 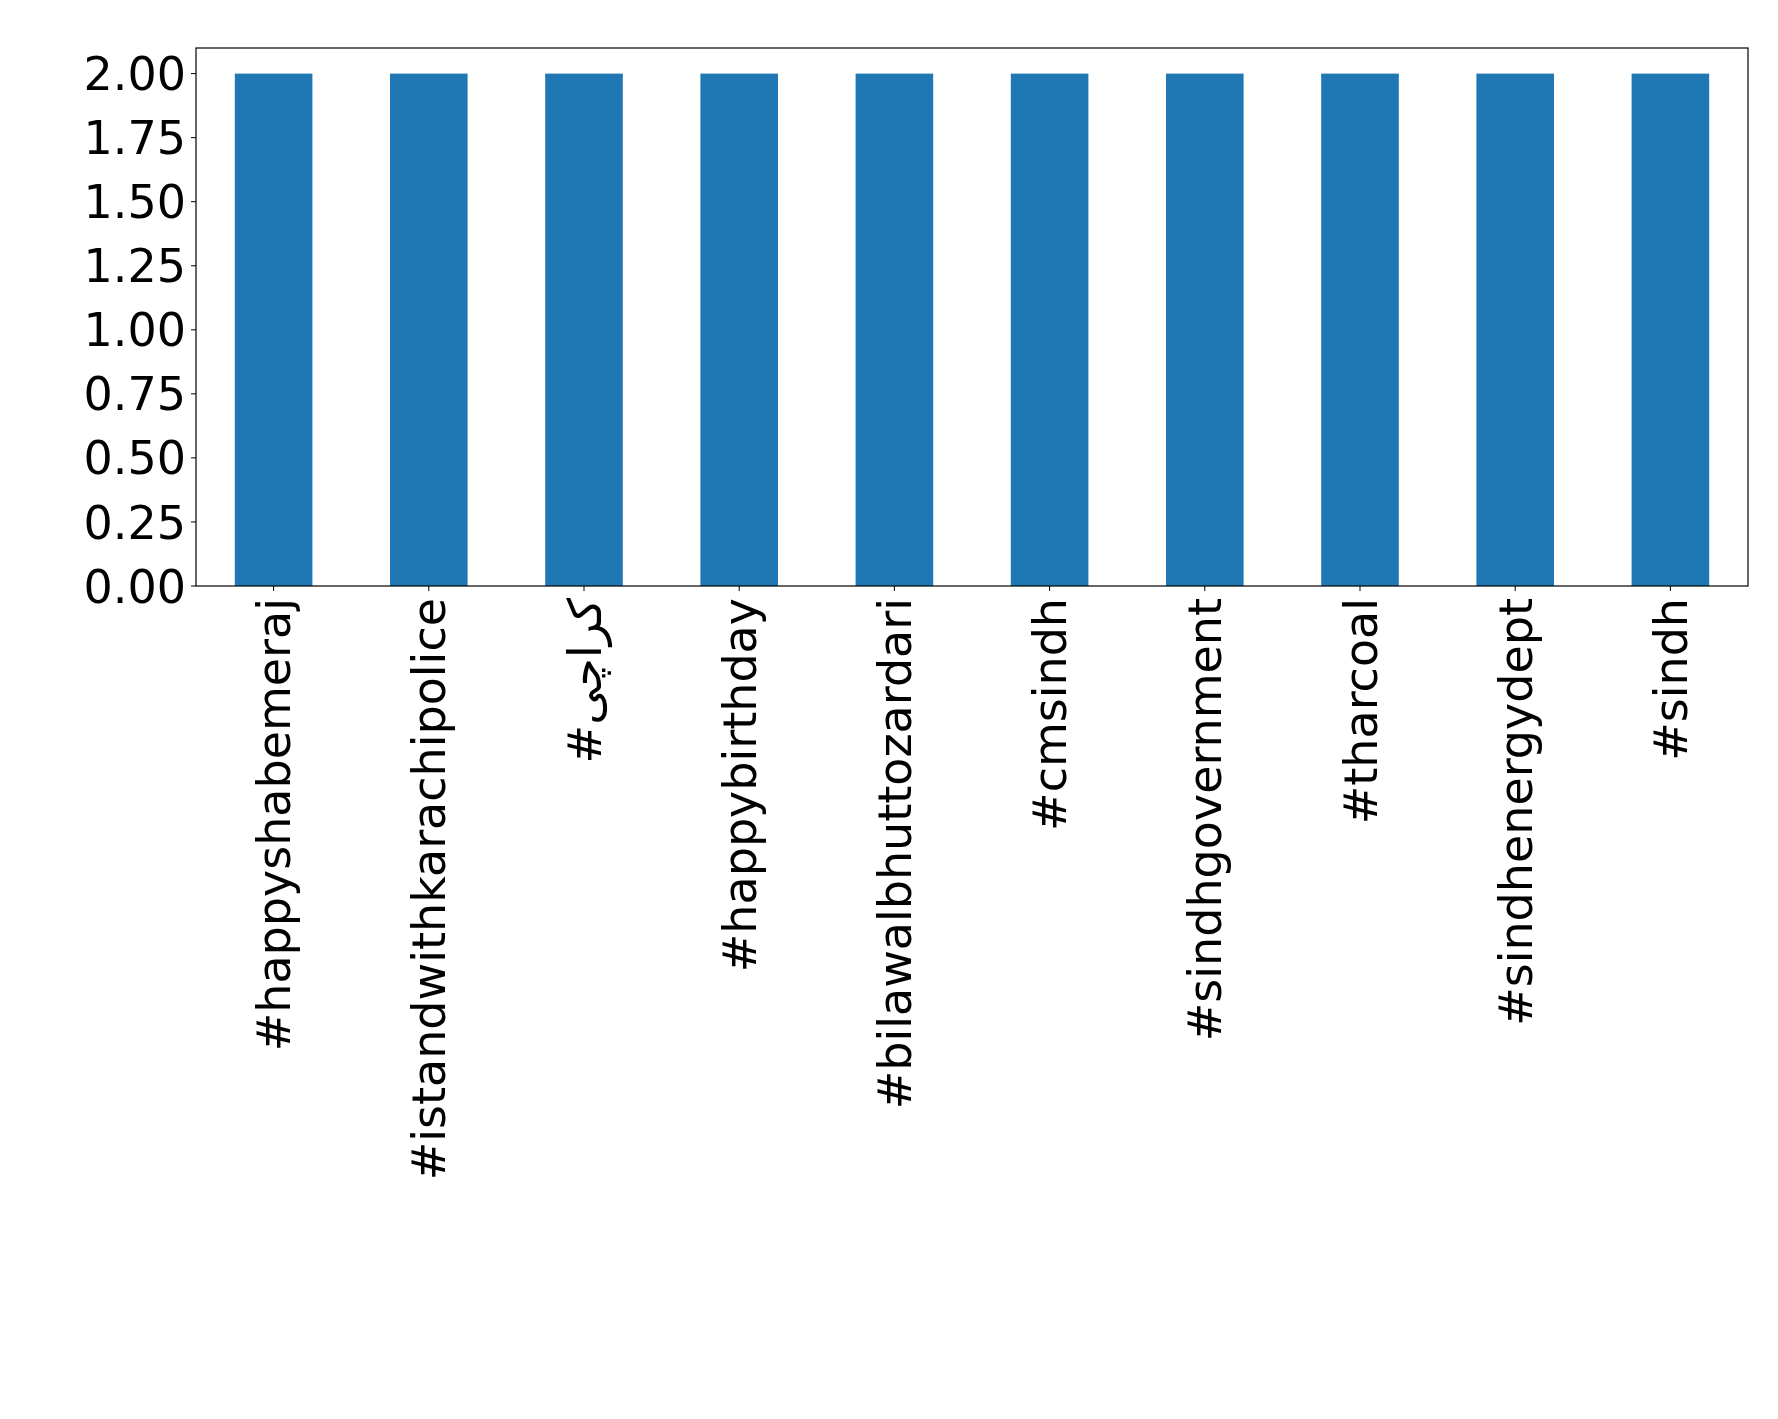 What do you see at coordinates (1205, 820) in the screenshot?
I see `x-tick-label: #sindhgovernment` at bounding box center [1205, 820].